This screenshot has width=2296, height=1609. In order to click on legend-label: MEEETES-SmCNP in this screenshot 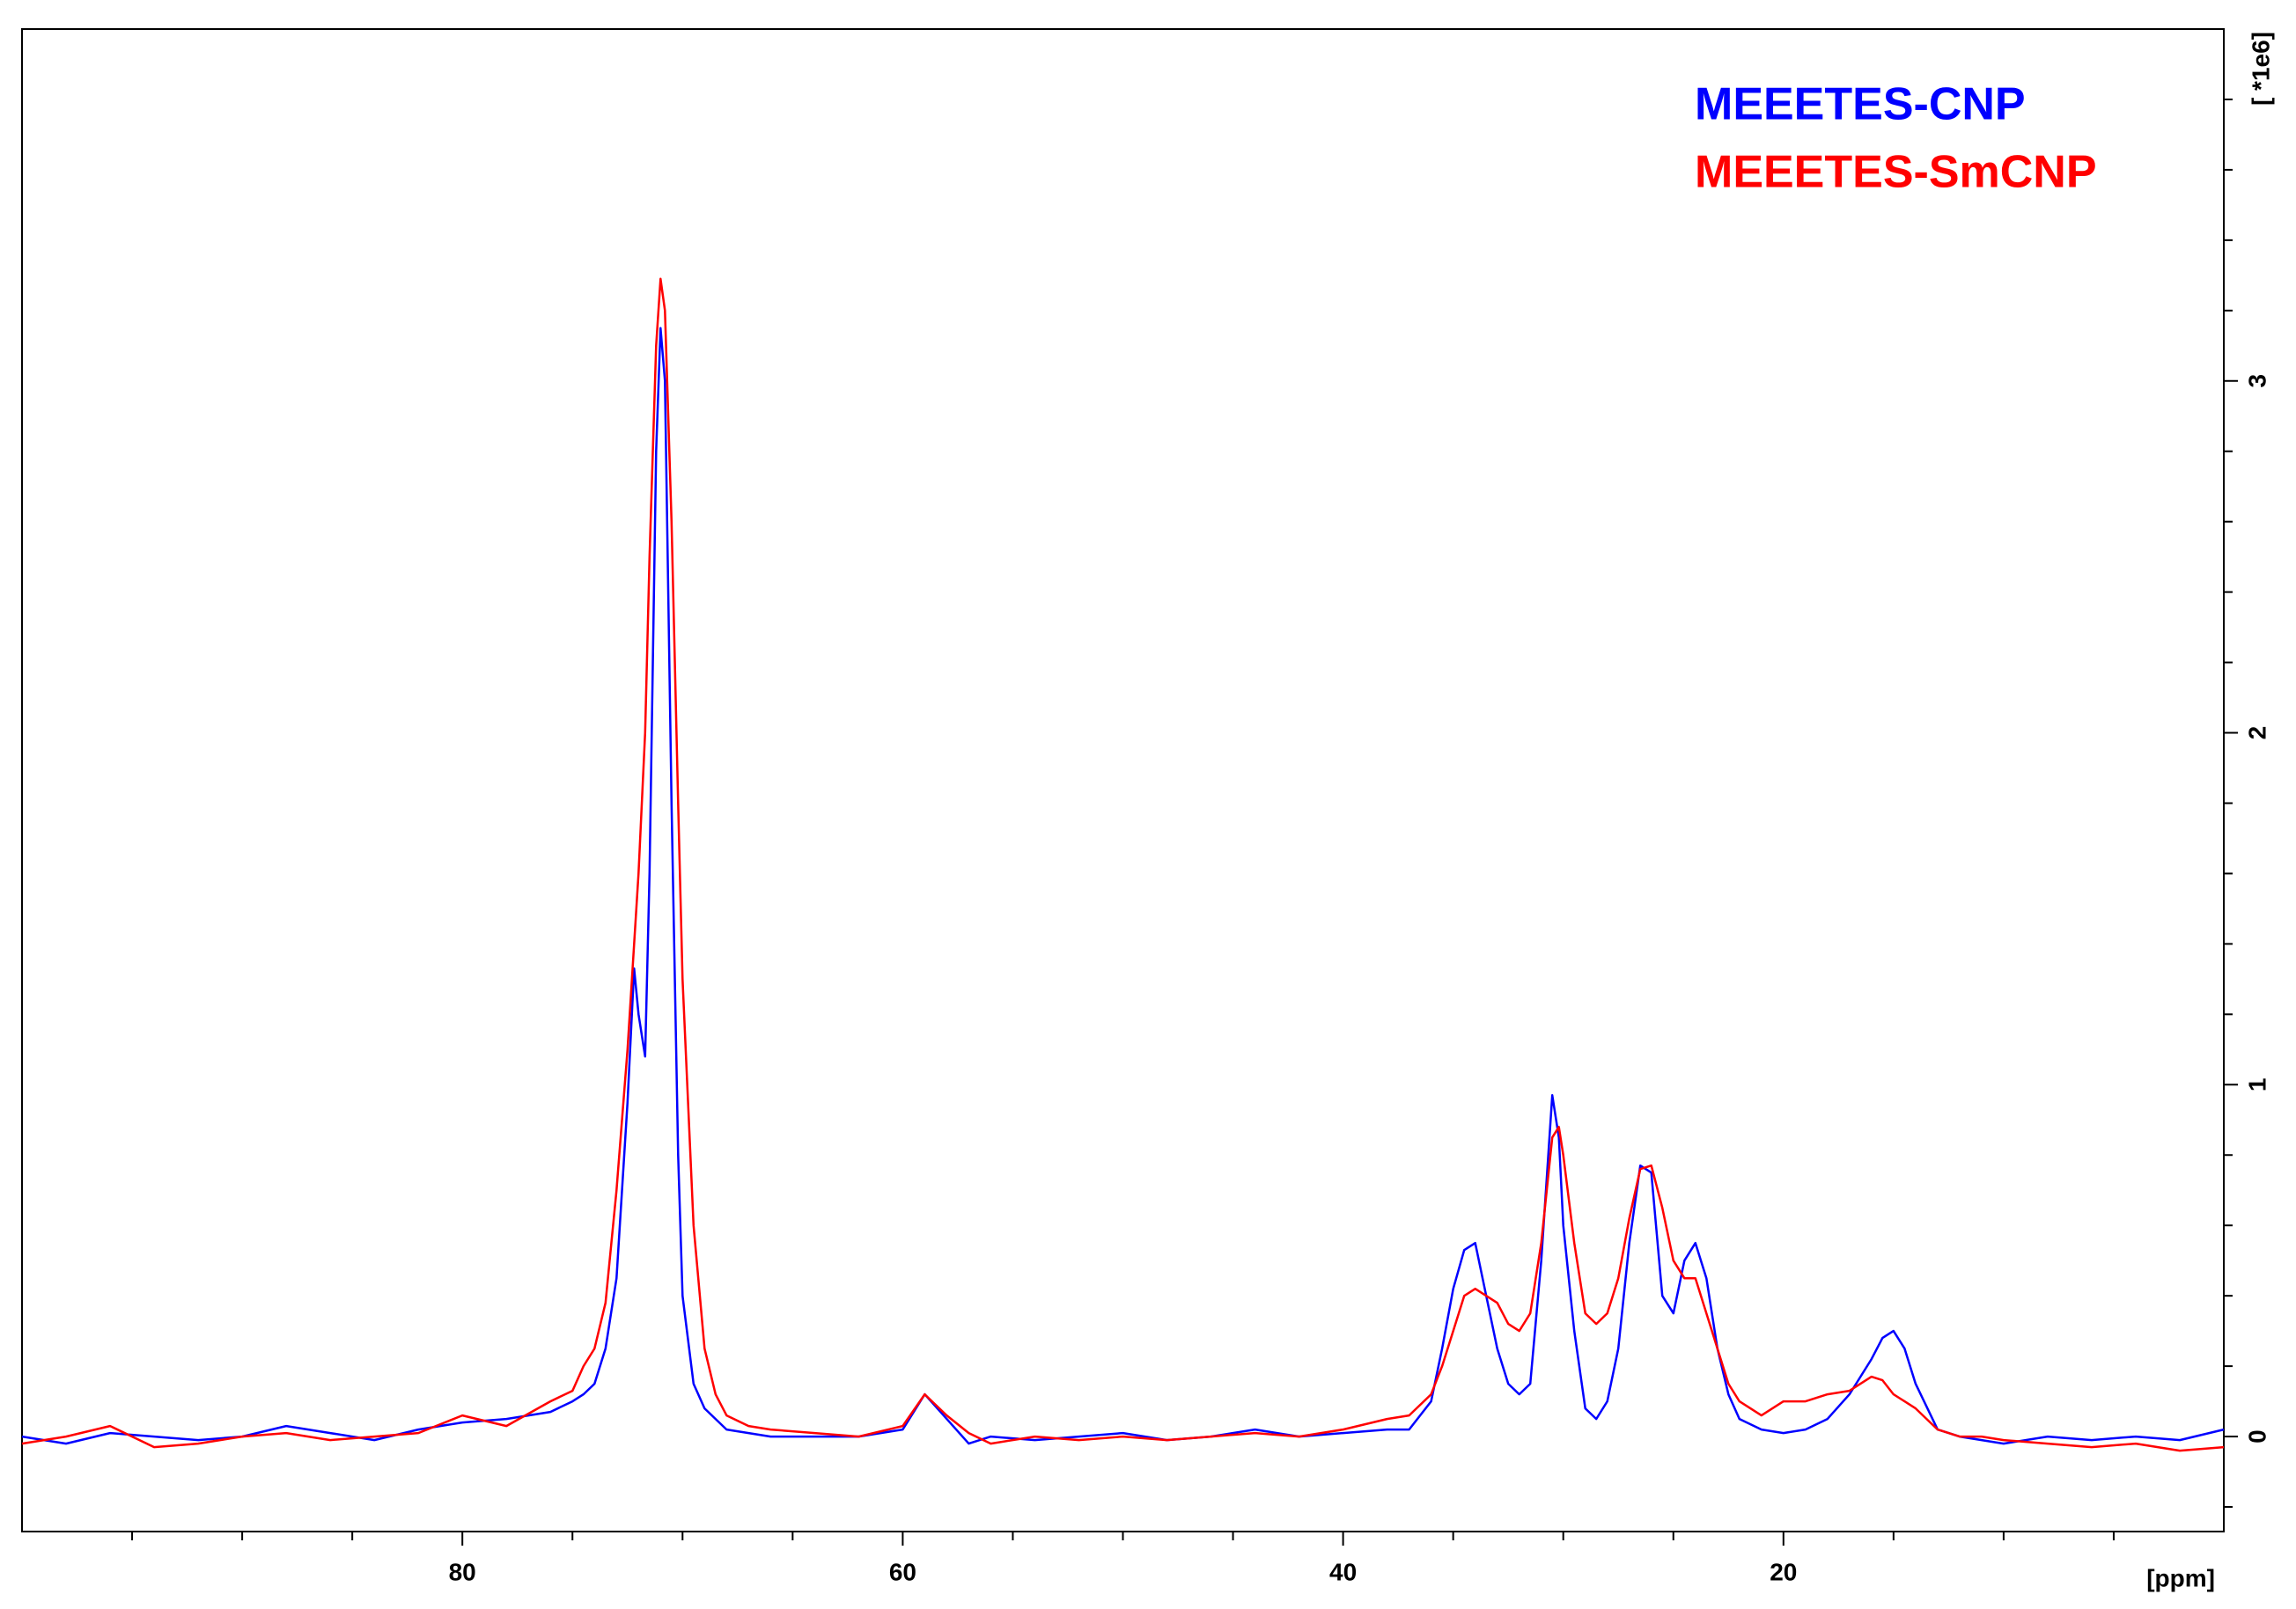, I will do `click(1896, 172)`.